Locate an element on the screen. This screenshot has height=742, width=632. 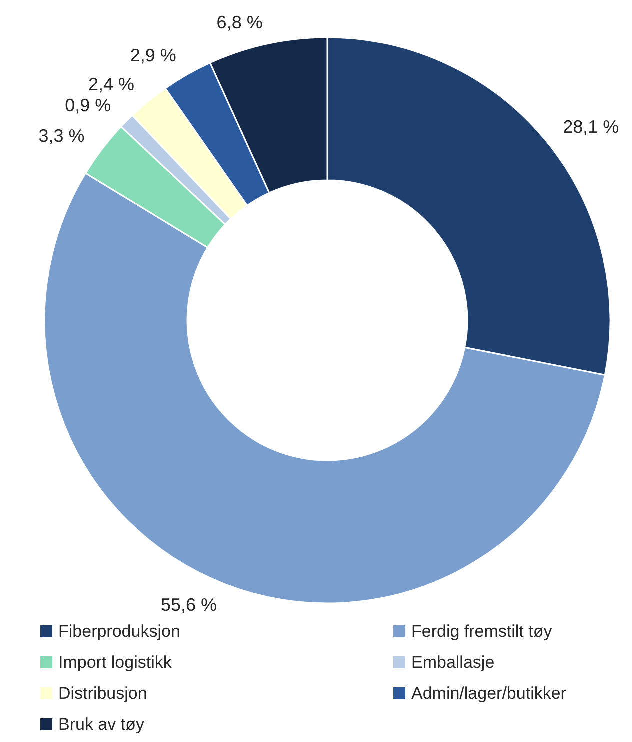
data-label: 2,4 % is located at coordinates (111, 84).